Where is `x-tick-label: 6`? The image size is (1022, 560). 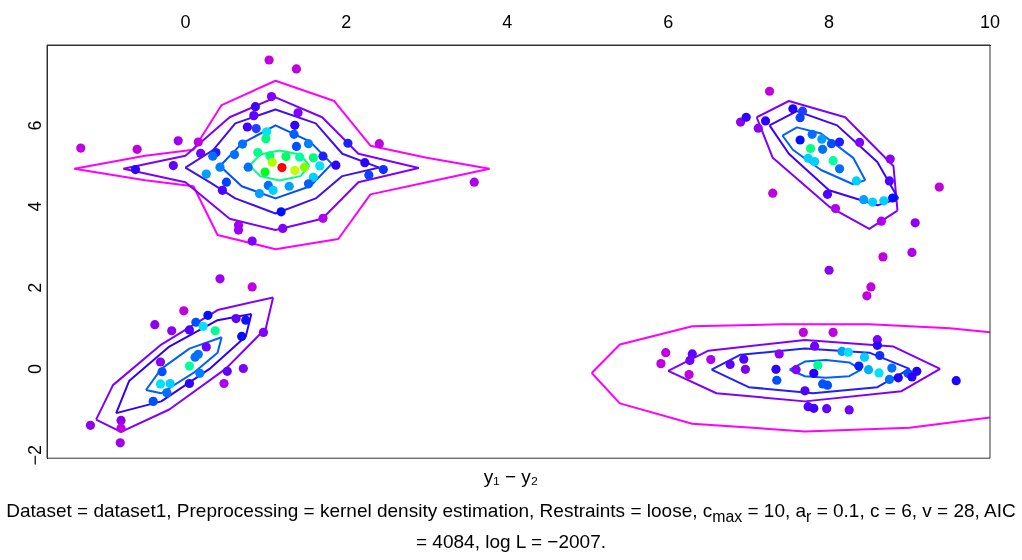
x-tick-label: 6 is located at coordinates (668, 22).